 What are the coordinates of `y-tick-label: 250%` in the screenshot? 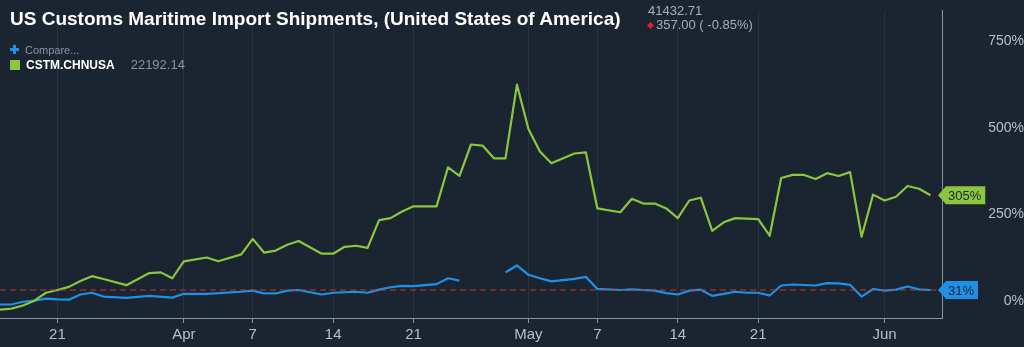 It's located at (1006, 213).